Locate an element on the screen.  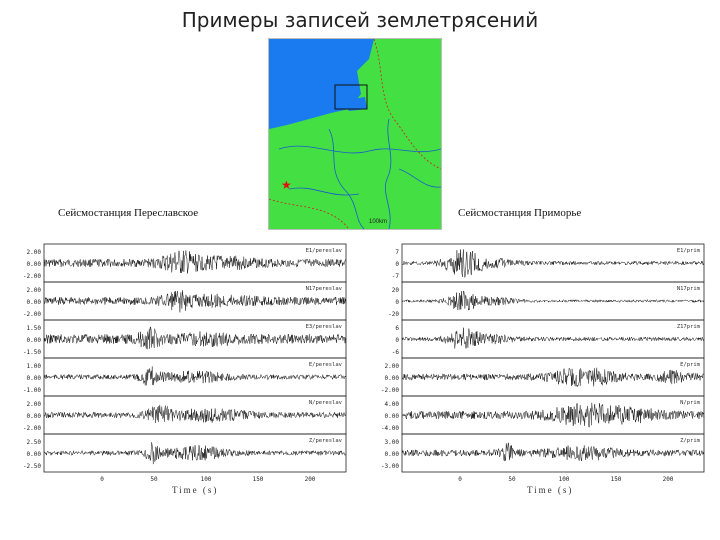
trace-right-5: 4.00 0.00 -4.00 N/prim is located at coordinates (543, 415).